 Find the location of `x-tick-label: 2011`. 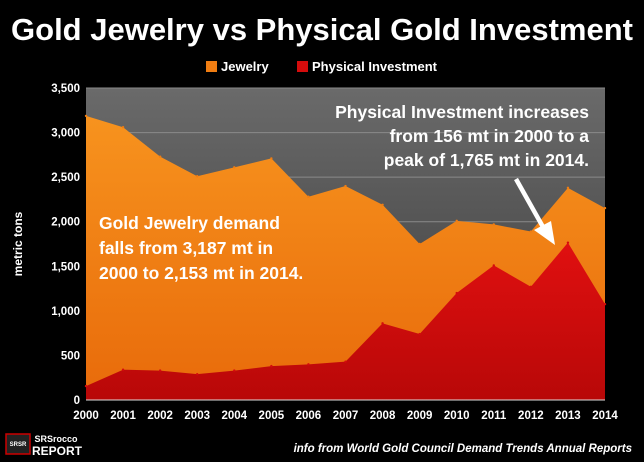

x-tick-label: 2011 is located at coordinates (494, 416).